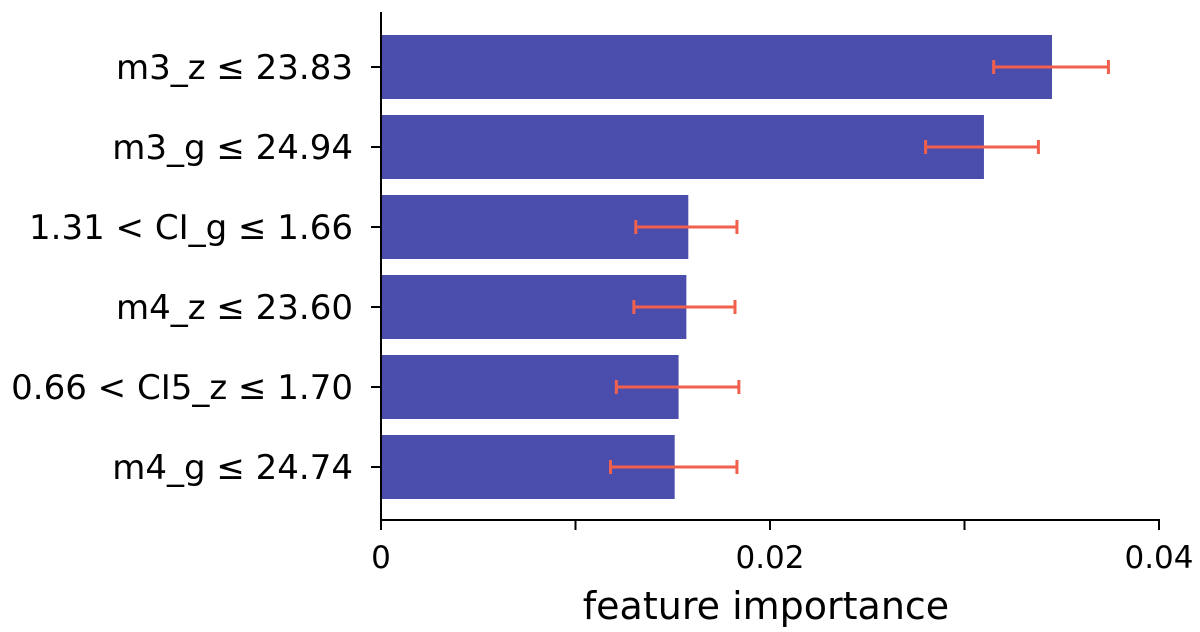 This screenshot has height=632, width=1200. What do you see at coordinates (232, 148) in the screenshot?
I see `y-tick-label: m3_g ≤ 24.94` at bounding box center [232, 148].